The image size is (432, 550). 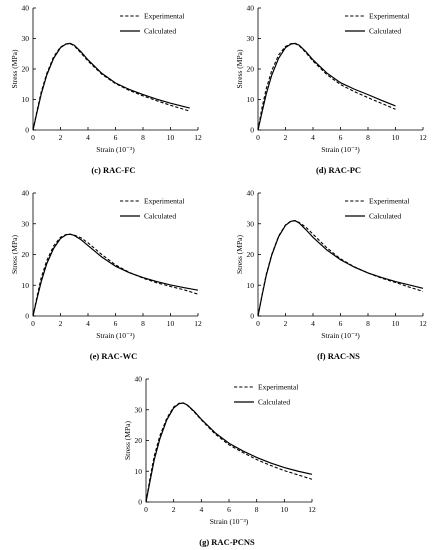 What do you see at coordinates (227, 542) in the screenshot?
I see `chart-caption: (g) RAC-PCNS` at bounding box center [227, 542].